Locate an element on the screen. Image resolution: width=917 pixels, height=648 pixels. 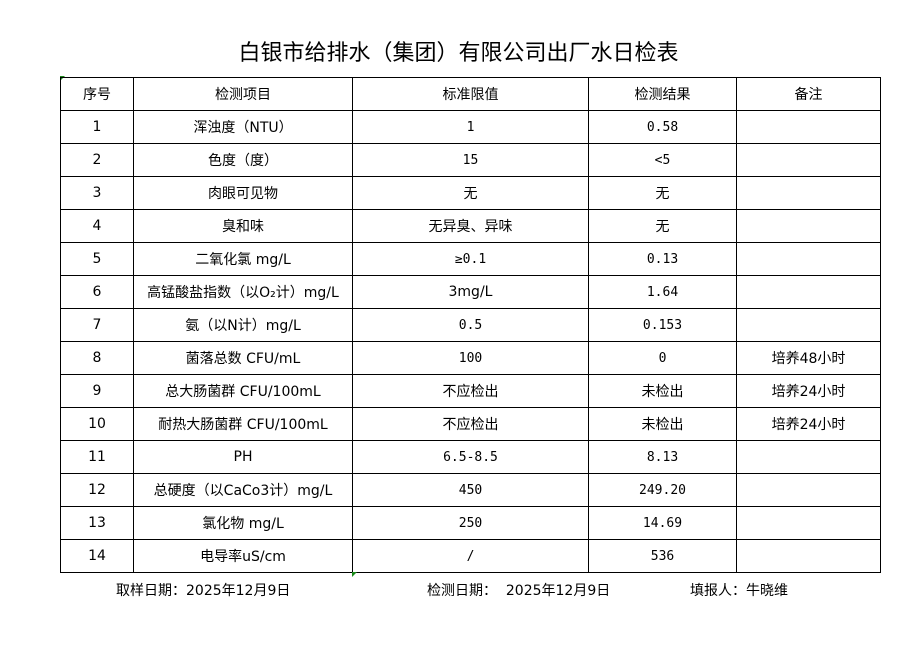
table-row: 2 色度（度） 15 <5 is located at coordinates (470, 160).